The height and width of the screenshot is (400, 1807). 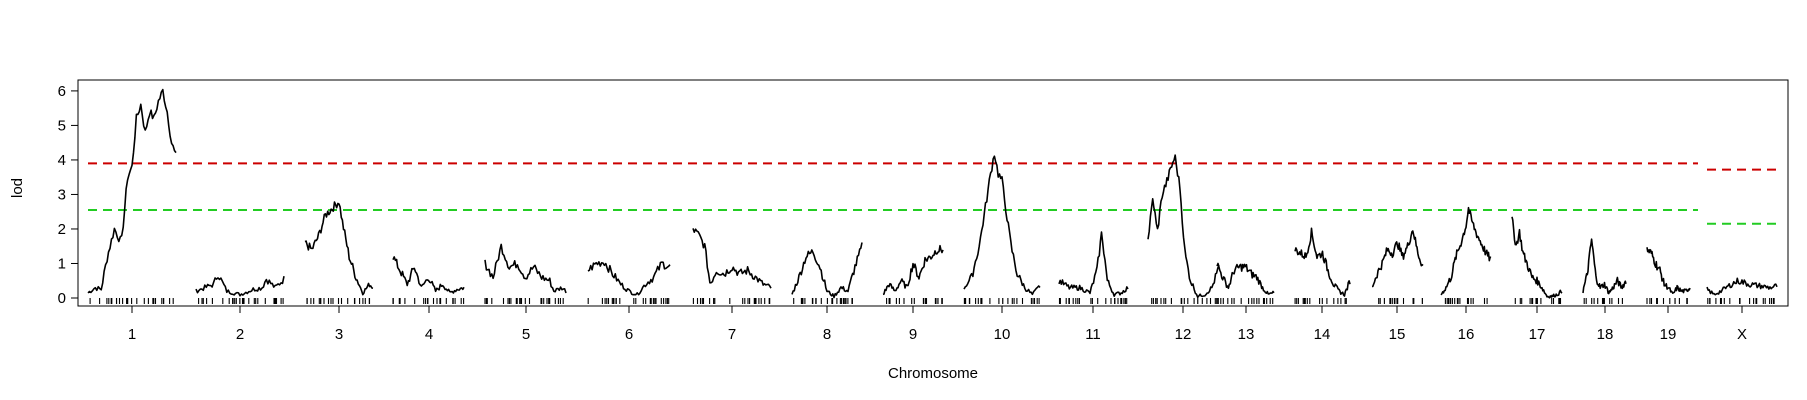 What do you see at coordinates (17, 188) in the screenshot?
I see `y-axis-title: lod` at bounding box center [17, 188].